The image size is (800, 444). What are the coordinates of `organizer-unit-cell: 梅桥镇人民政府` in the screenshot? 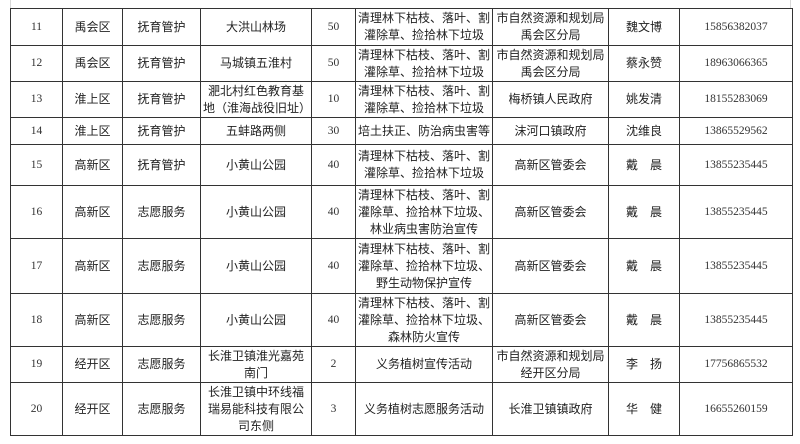 It's located at (550, 99).